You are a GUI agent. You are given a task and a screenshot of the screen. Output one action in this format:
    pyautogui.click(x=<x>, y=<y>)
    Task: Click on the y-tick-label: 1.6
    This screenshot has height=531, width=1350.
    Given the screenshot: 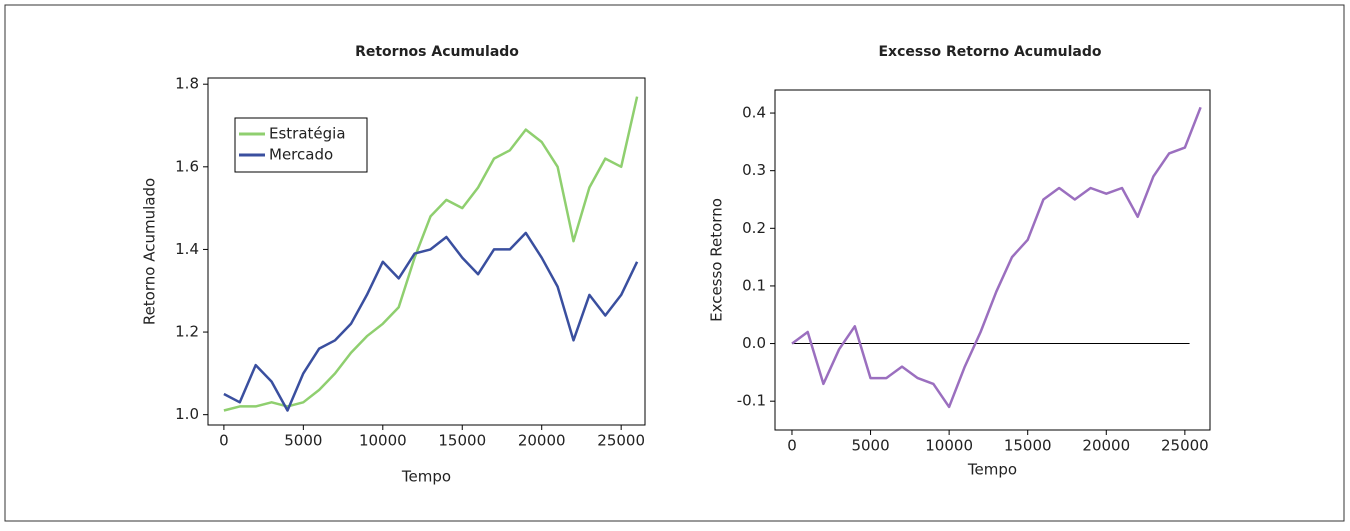 What is the action you would take?
    pyautogui.click(x=187, y=166)
    